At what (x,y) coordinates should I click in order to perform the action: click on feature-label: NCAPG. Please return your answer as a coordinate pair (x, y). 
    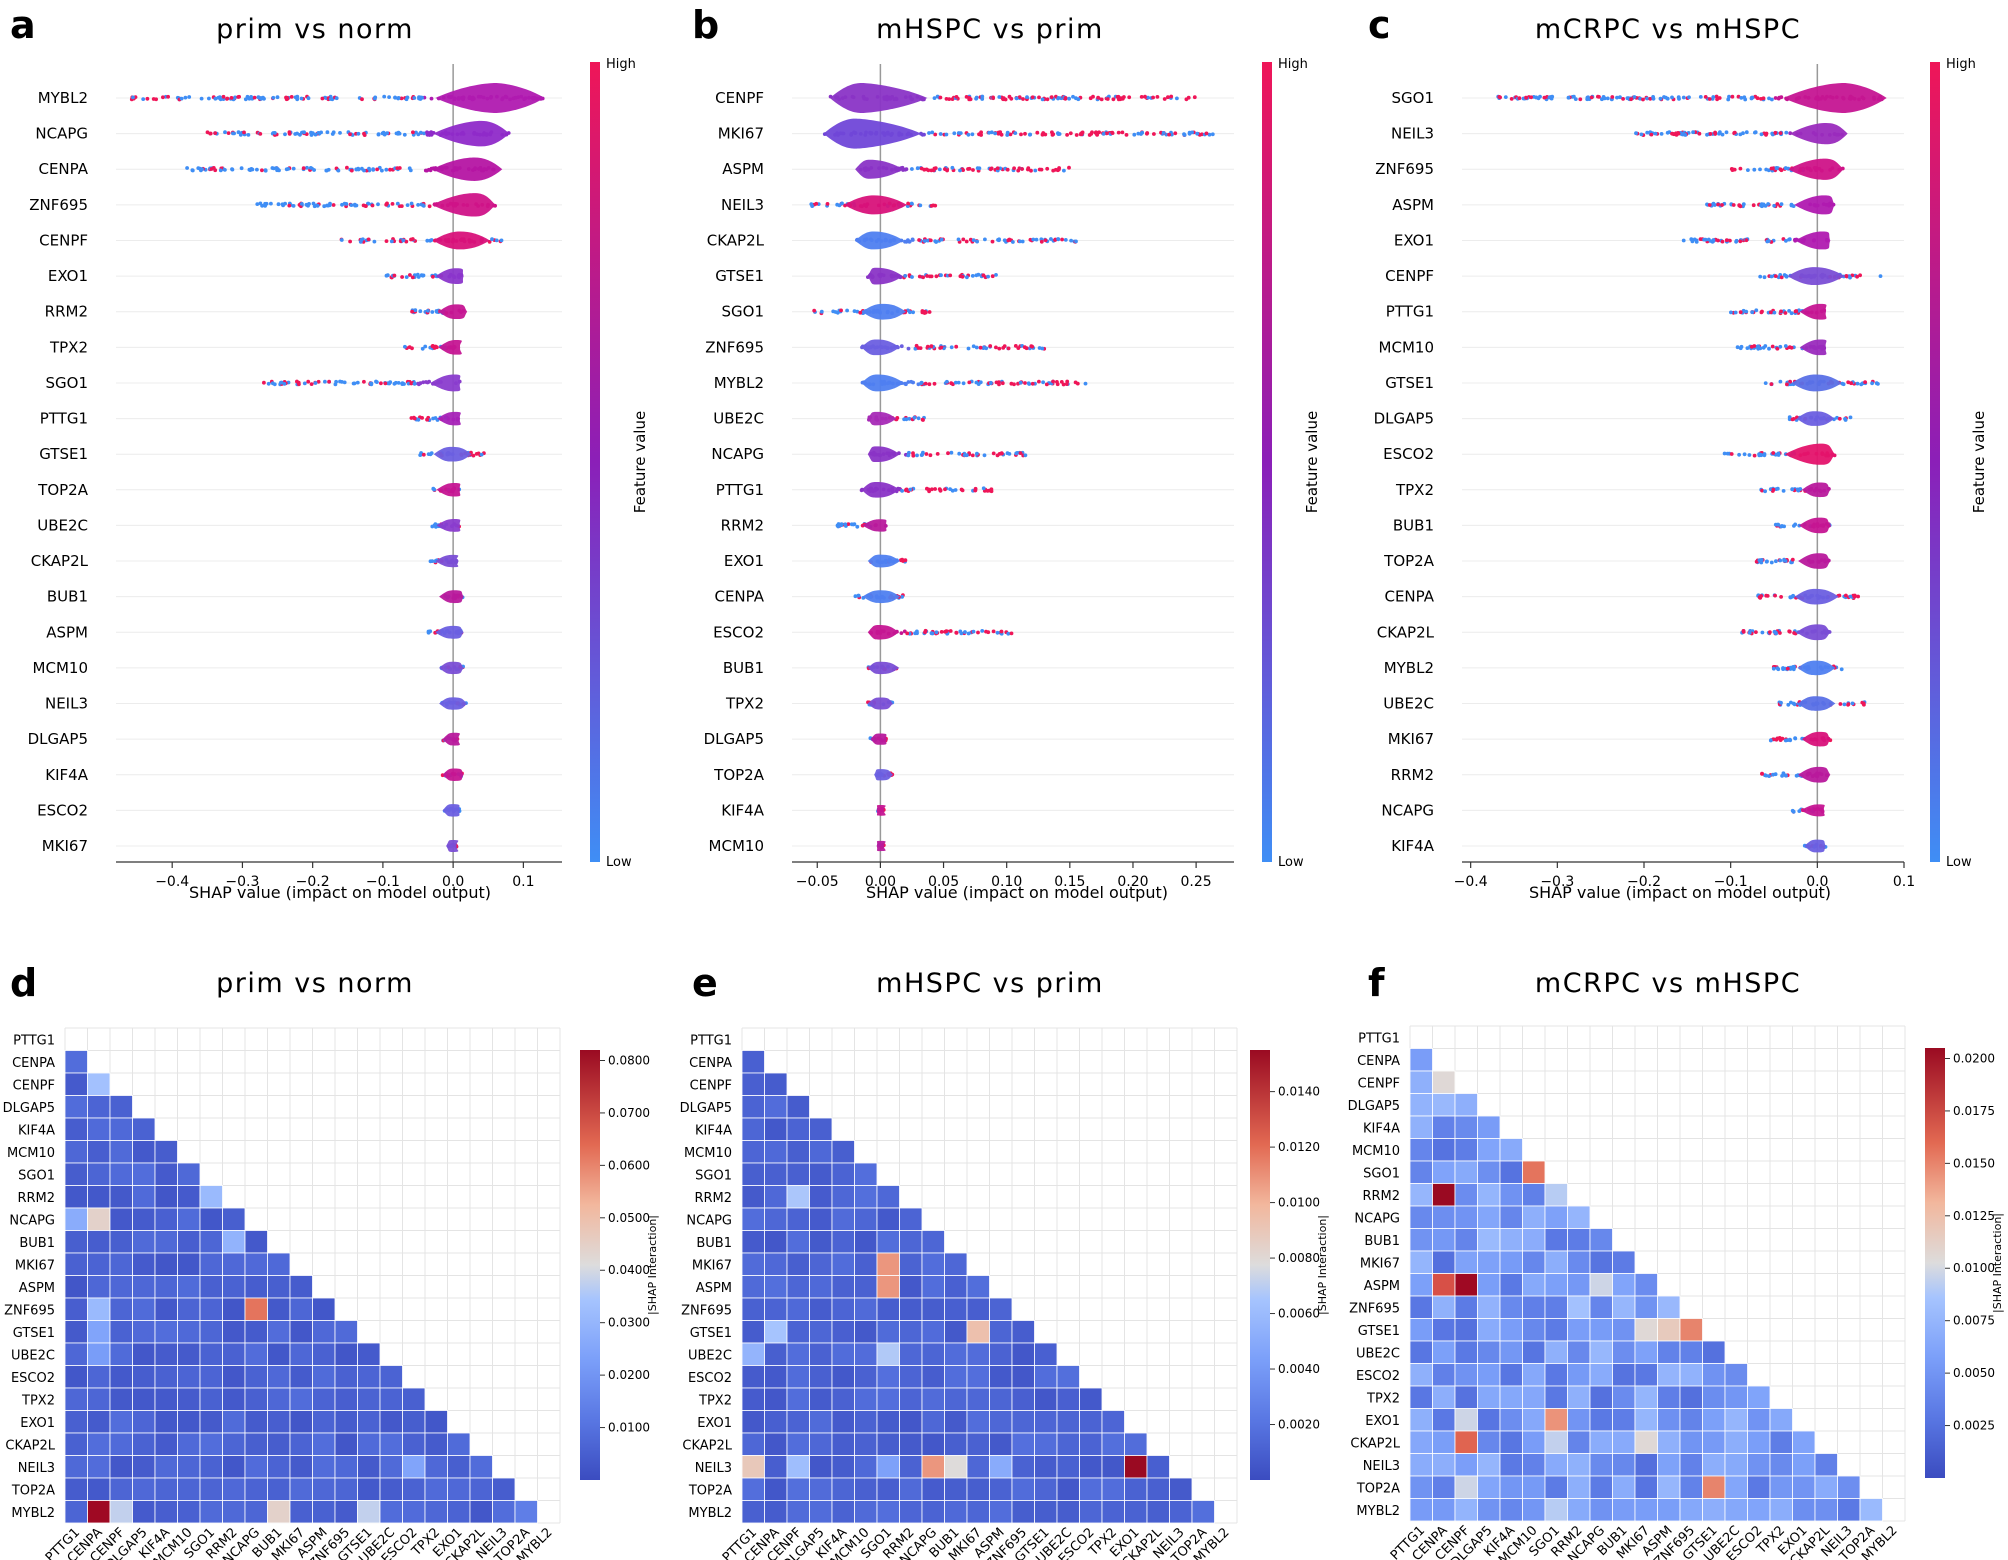
    Looking at the image, I should click on (61, 134).